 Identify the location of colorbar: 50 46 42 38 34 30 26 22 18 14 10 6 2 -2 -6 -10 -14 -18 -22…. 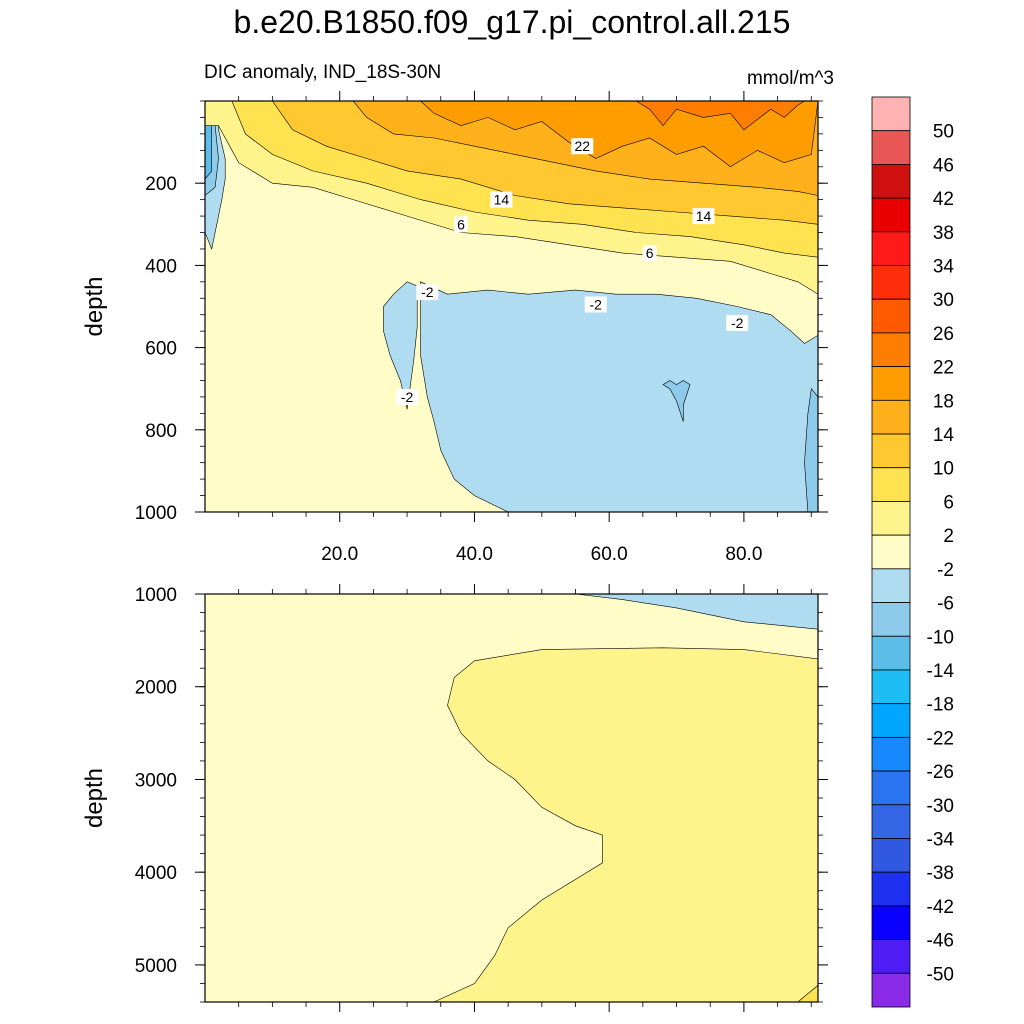
(913, 552).